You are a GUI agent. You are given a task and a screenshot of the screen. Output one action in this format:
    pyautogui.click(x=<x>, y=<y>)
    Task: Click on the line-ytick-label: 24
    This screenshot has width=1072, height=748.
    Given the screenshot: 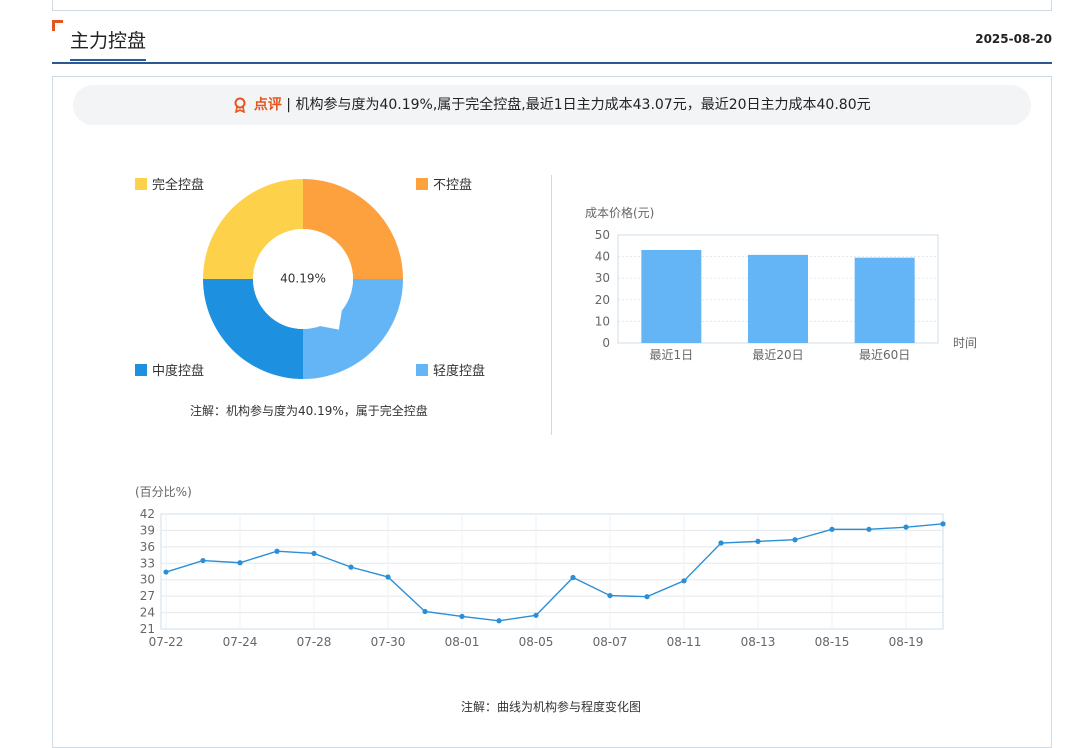 What is the action you would take?
    pyautogui.click(x=147, y=613)
    